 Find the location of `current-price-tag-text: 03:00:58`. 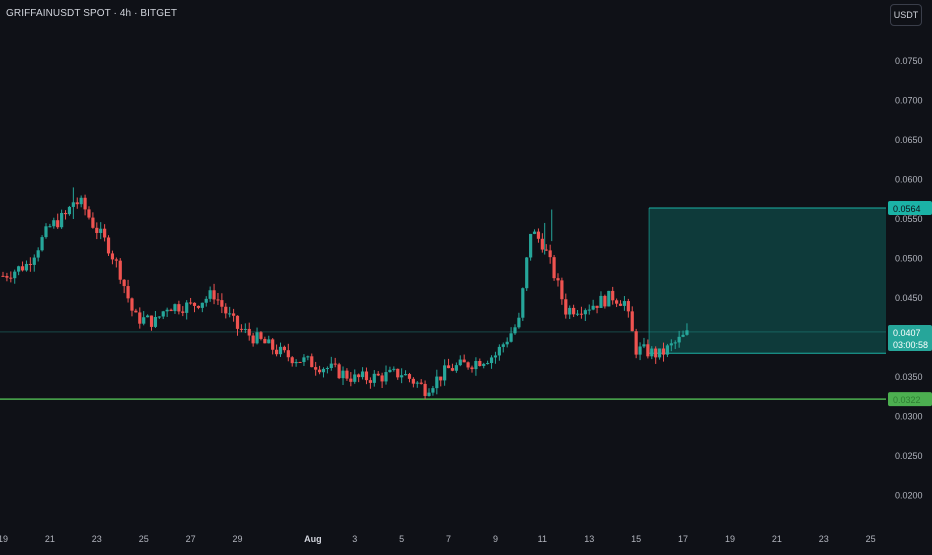

current-price-tag-text: 03:00:58 is located at coordinates (910, 345).